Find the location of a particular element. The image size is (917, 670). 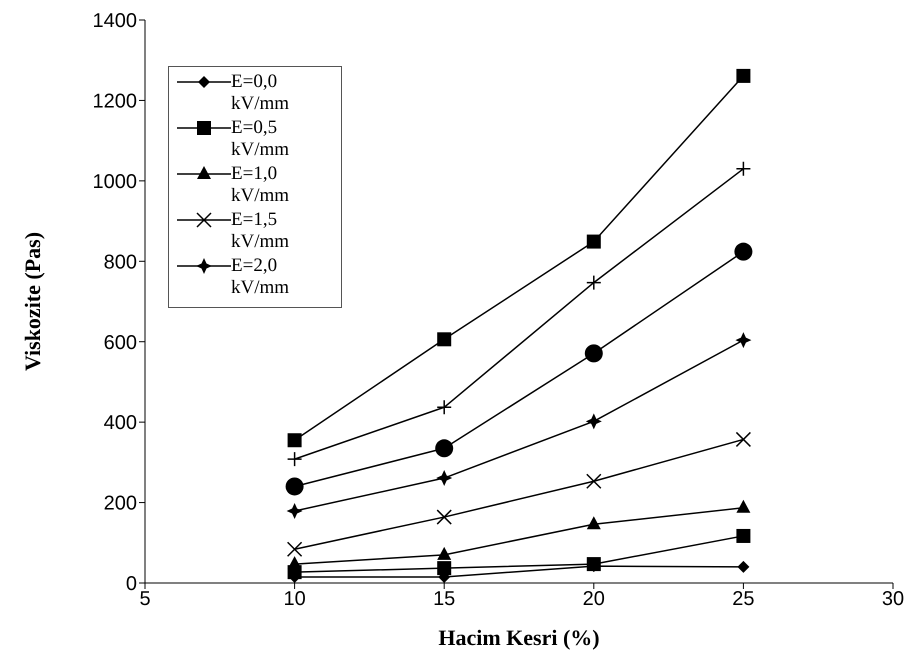

y-tick-label: 1000 is located at coordinates (114, 181).